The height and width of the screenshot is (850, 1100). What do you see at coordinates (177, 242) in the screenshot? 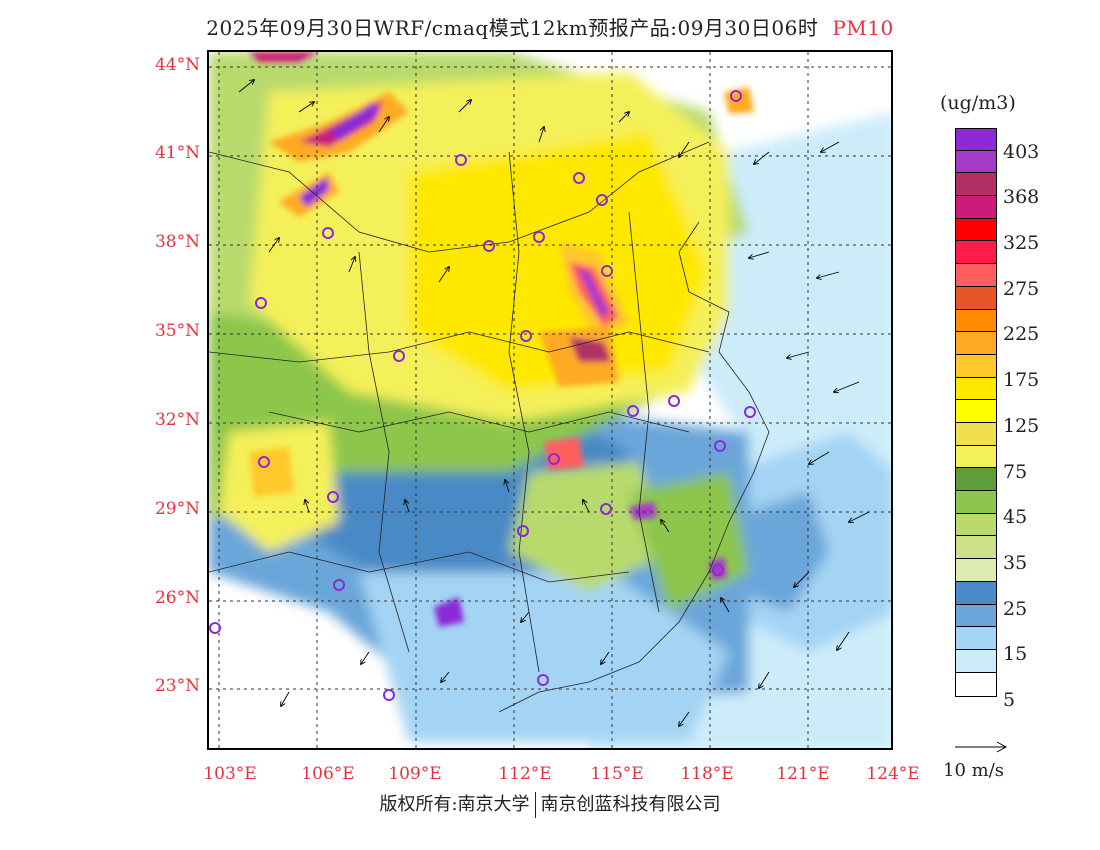
I see `lat-label: 38°N` at bounding box center [177, 242].